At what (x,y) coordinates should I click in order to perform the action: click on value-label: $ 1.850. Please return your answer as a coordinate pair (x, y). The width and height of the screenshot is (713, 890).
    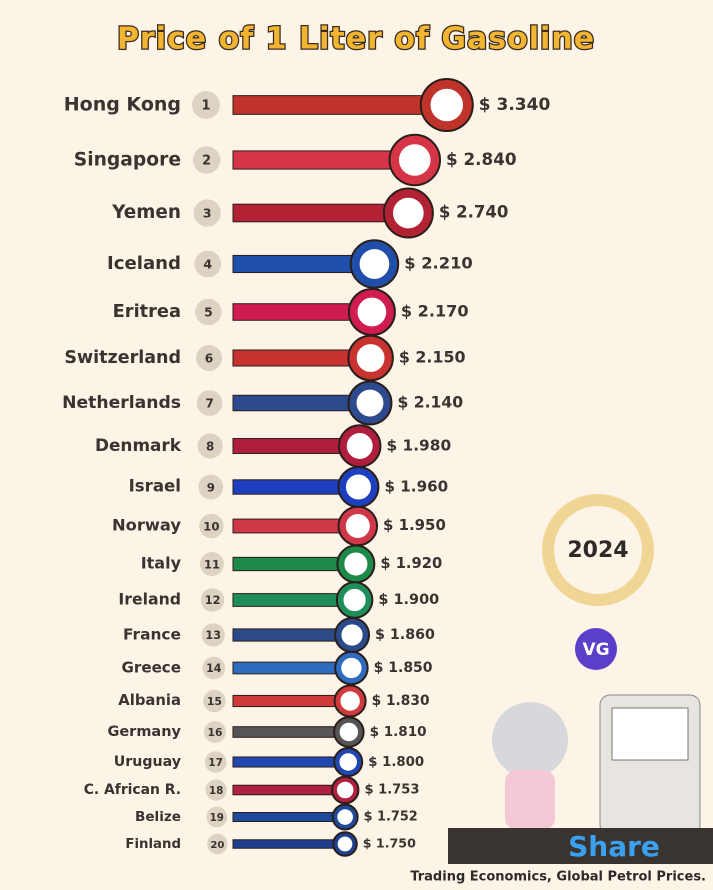
    Looking at the image, I should click on (403, 668).